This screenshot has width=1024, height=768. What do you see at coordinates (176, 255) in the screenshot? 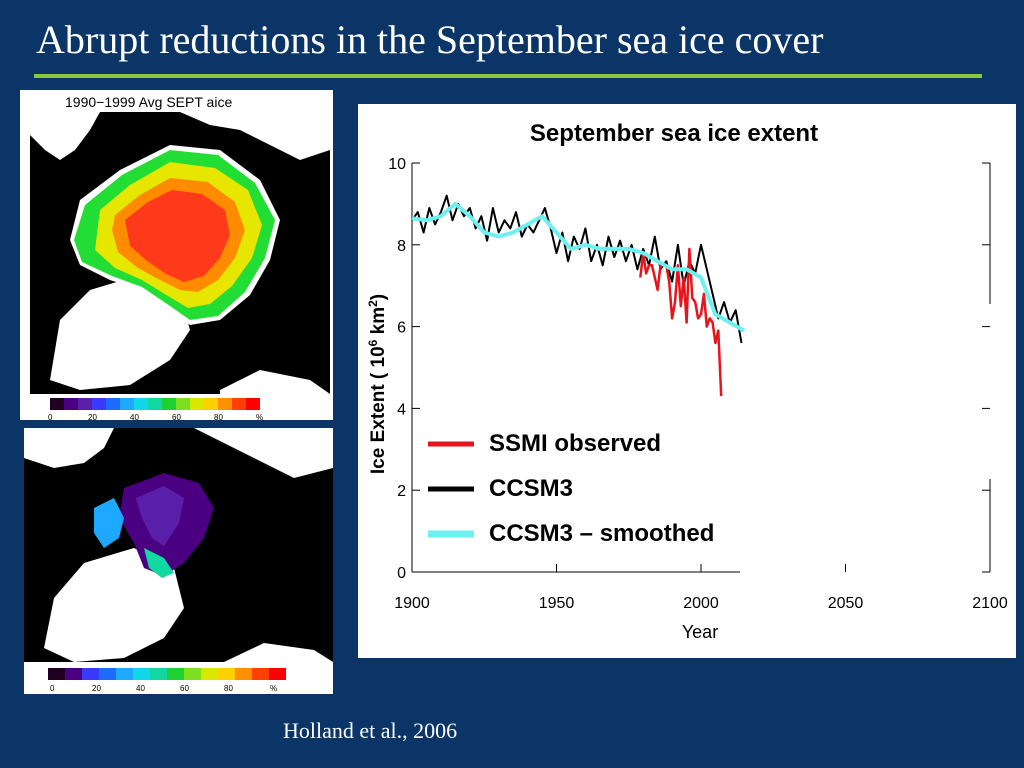
I see `arctic-map-1990s: 1990−1999 Avg SEPT aice` at bounding box center [176, 255].